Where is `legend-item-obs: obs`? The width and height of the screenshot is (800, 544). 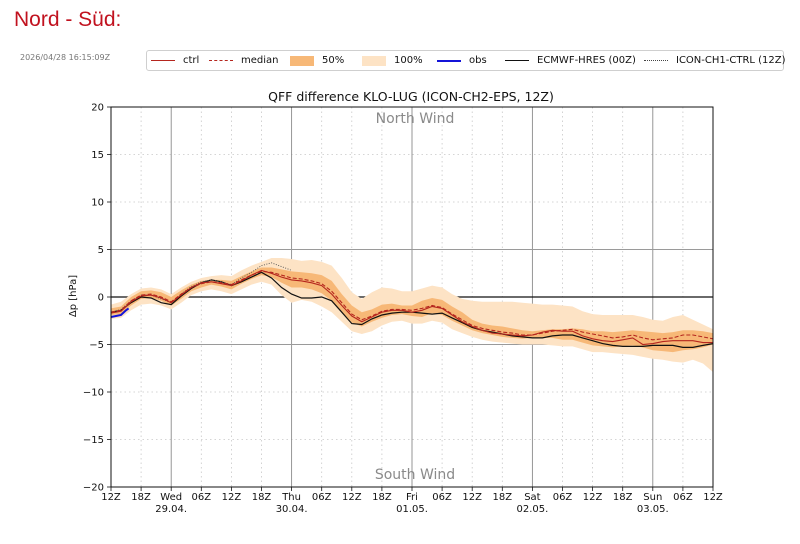 legend-item-obs: obs is located at coordinates (462, 60).